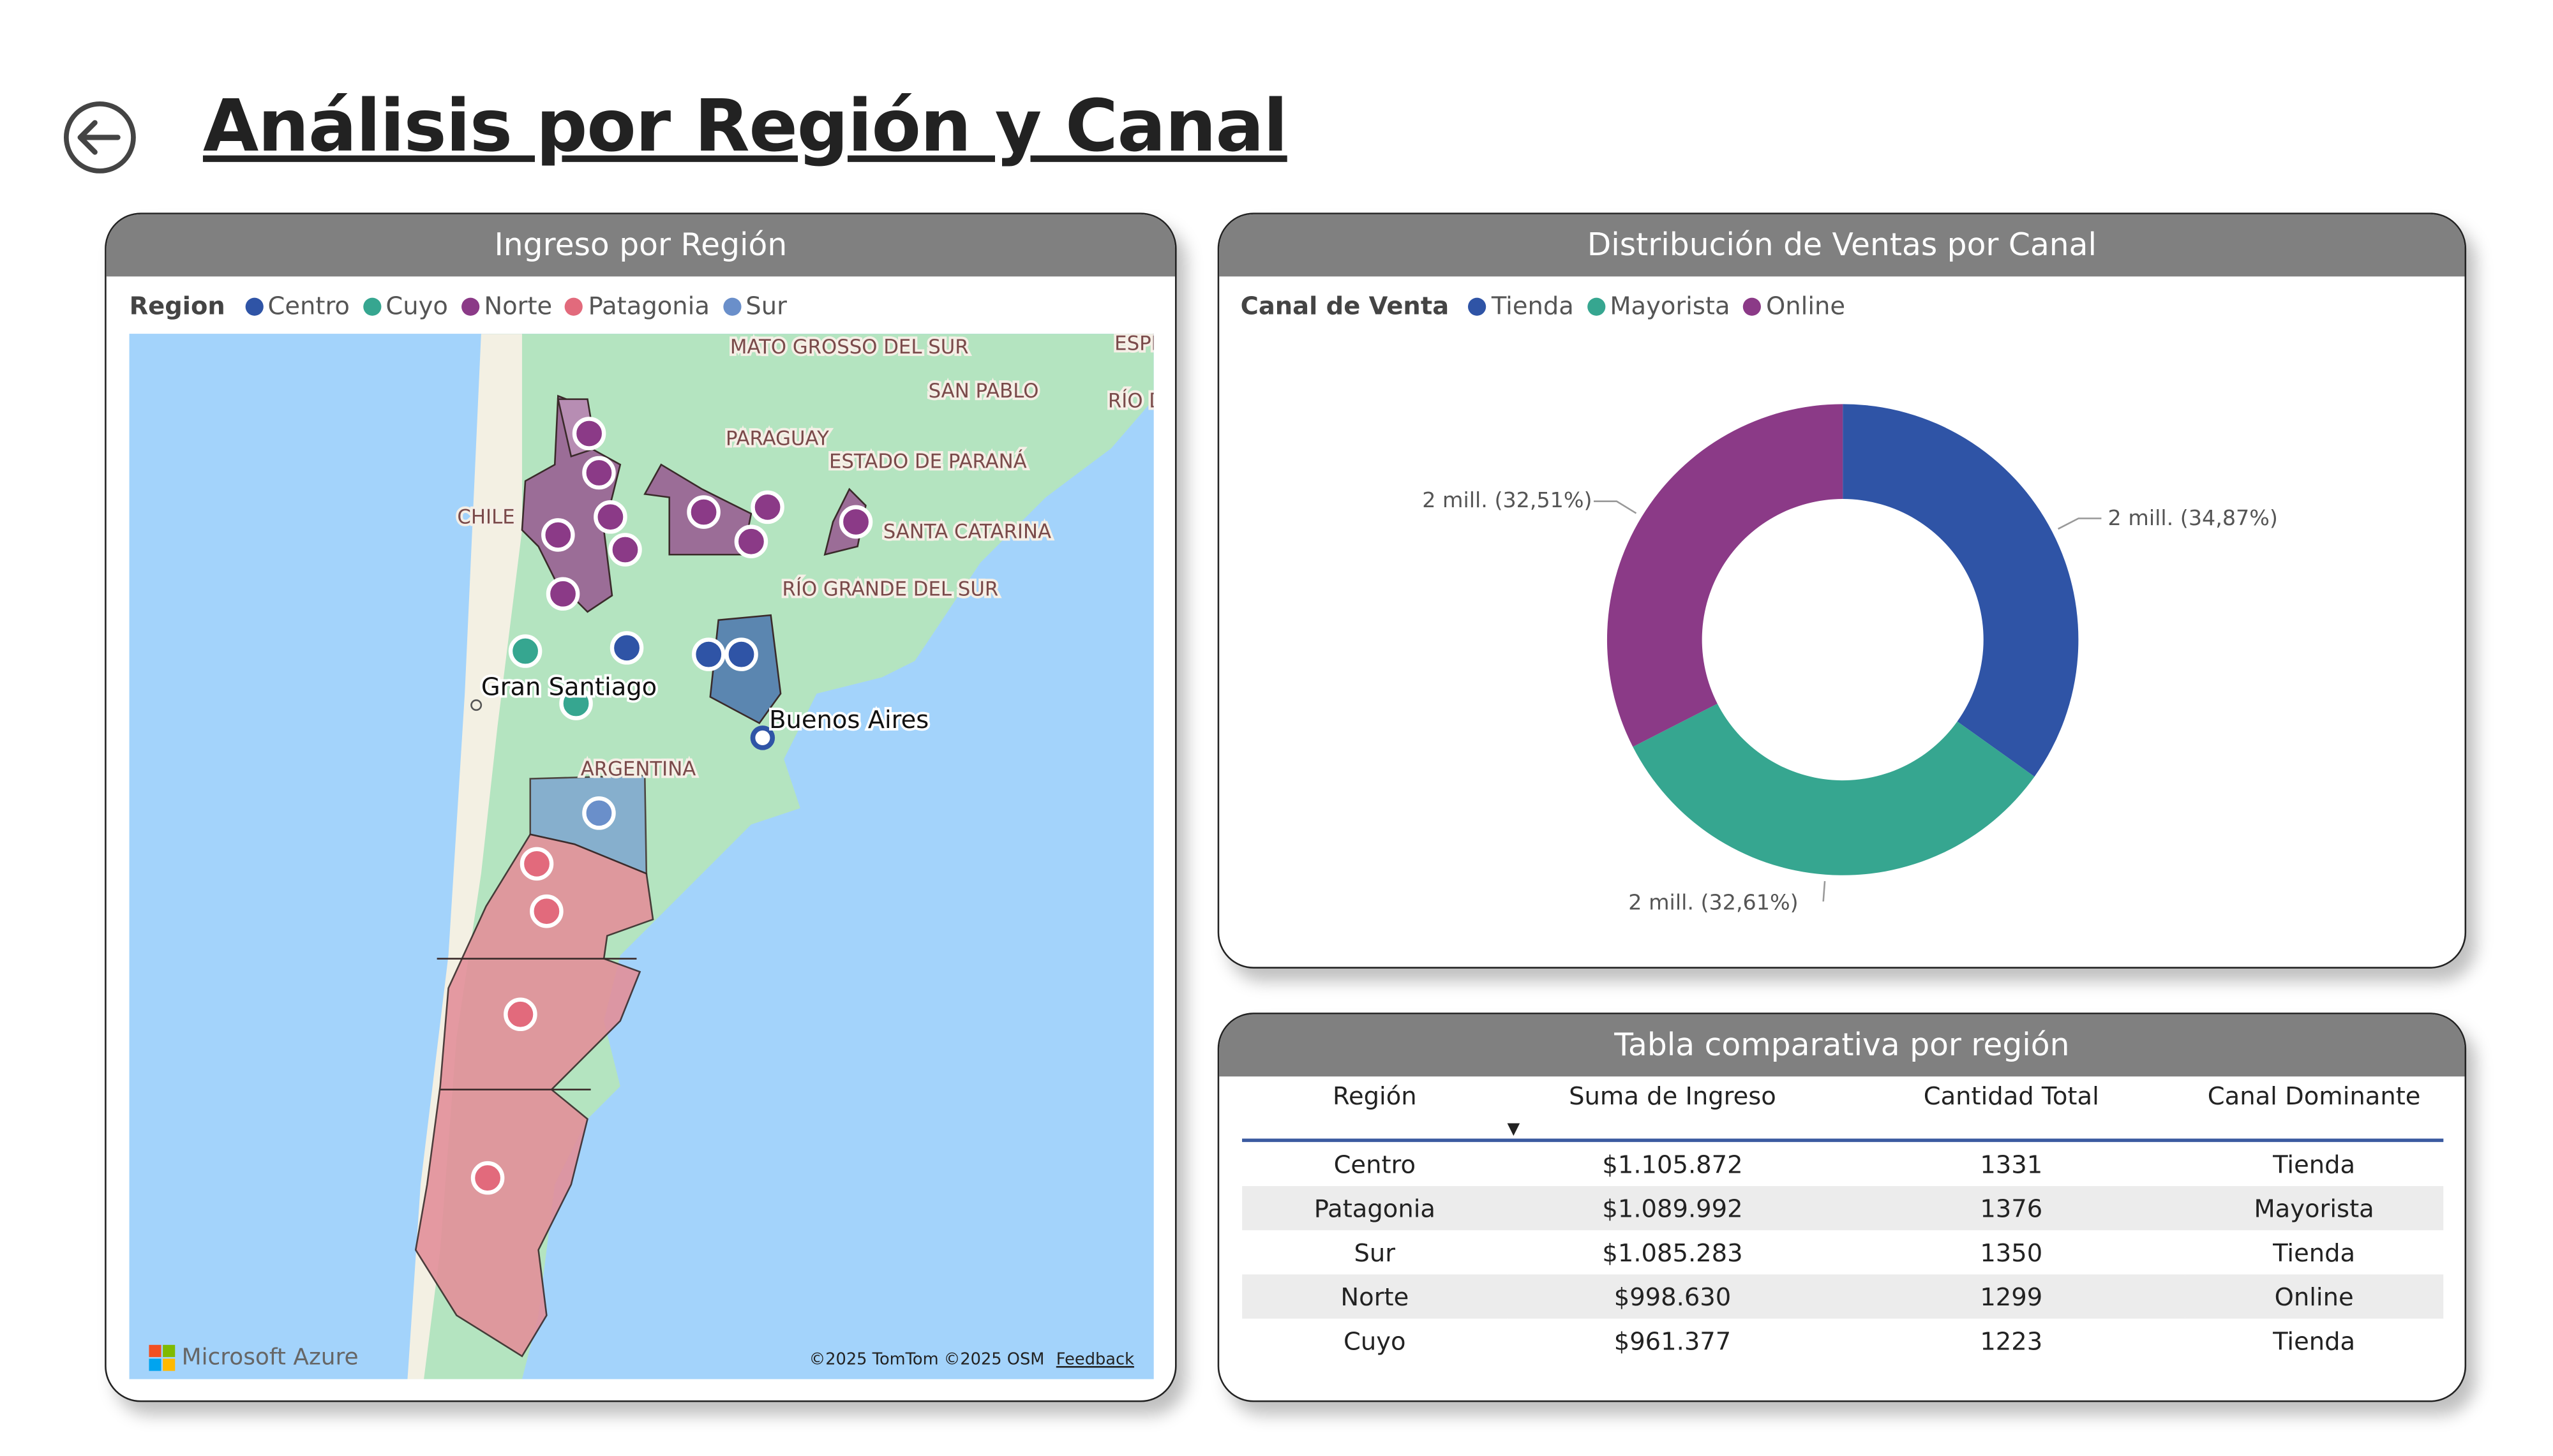 The width and height of the screenshot is (2553, 1456). What do you see at coordinates (637, 306) in the screenshot?
I see `legend-item-patagonia: Patagonia` at bounding box center [637, 306].